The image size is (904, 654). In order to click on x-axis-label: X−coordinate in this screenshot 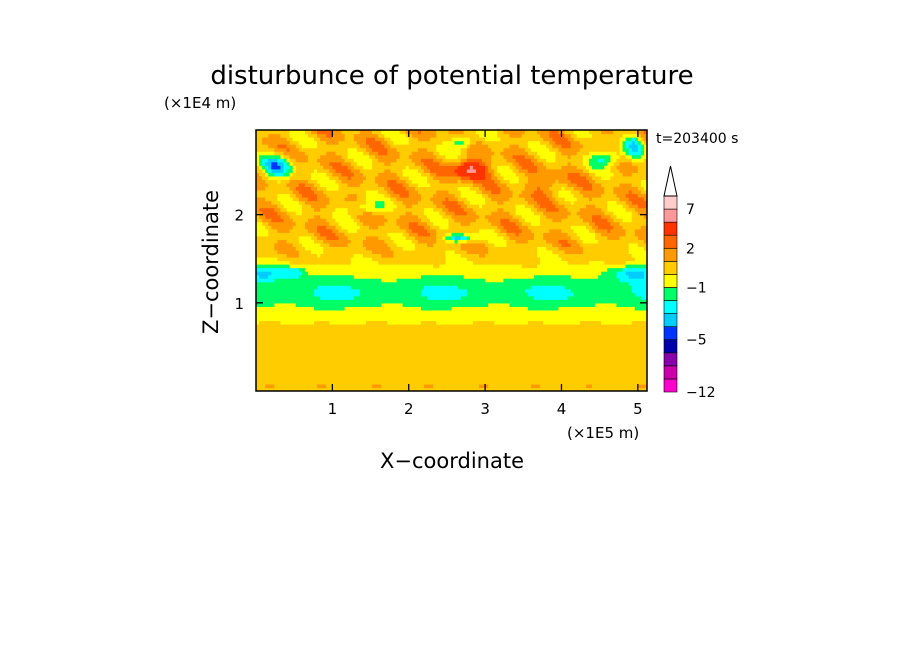, I will do `click(452, 461)`.